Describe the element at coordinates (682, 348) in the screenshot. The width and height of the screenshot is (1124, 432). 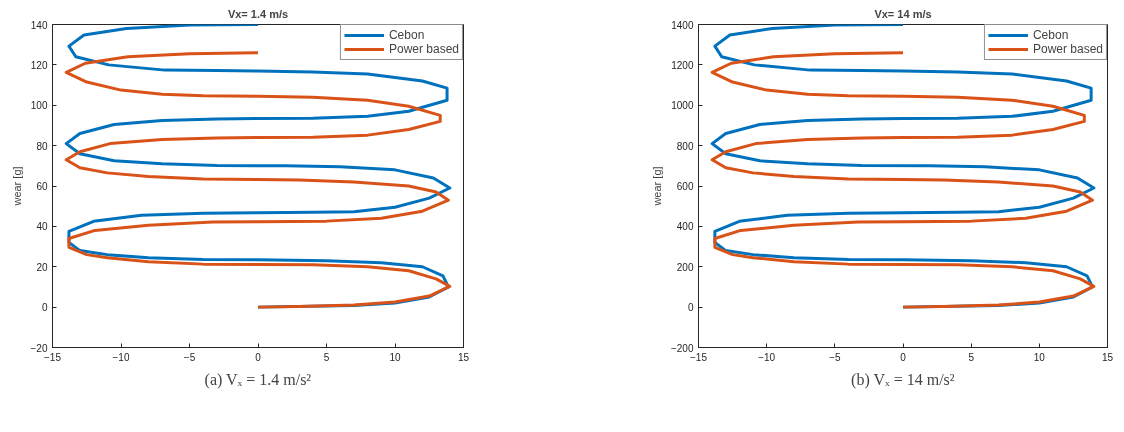
I see `y-tick-label: −200` at that location.